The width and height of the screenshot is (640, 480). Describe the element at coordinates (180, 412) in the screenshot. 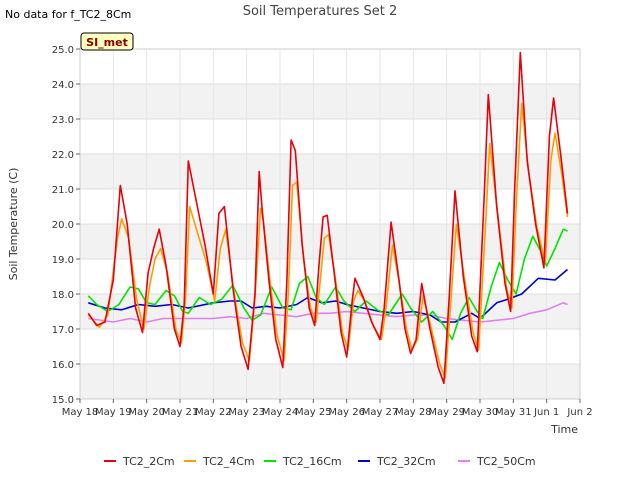

I see `x-tick-label: May 21` at that location.